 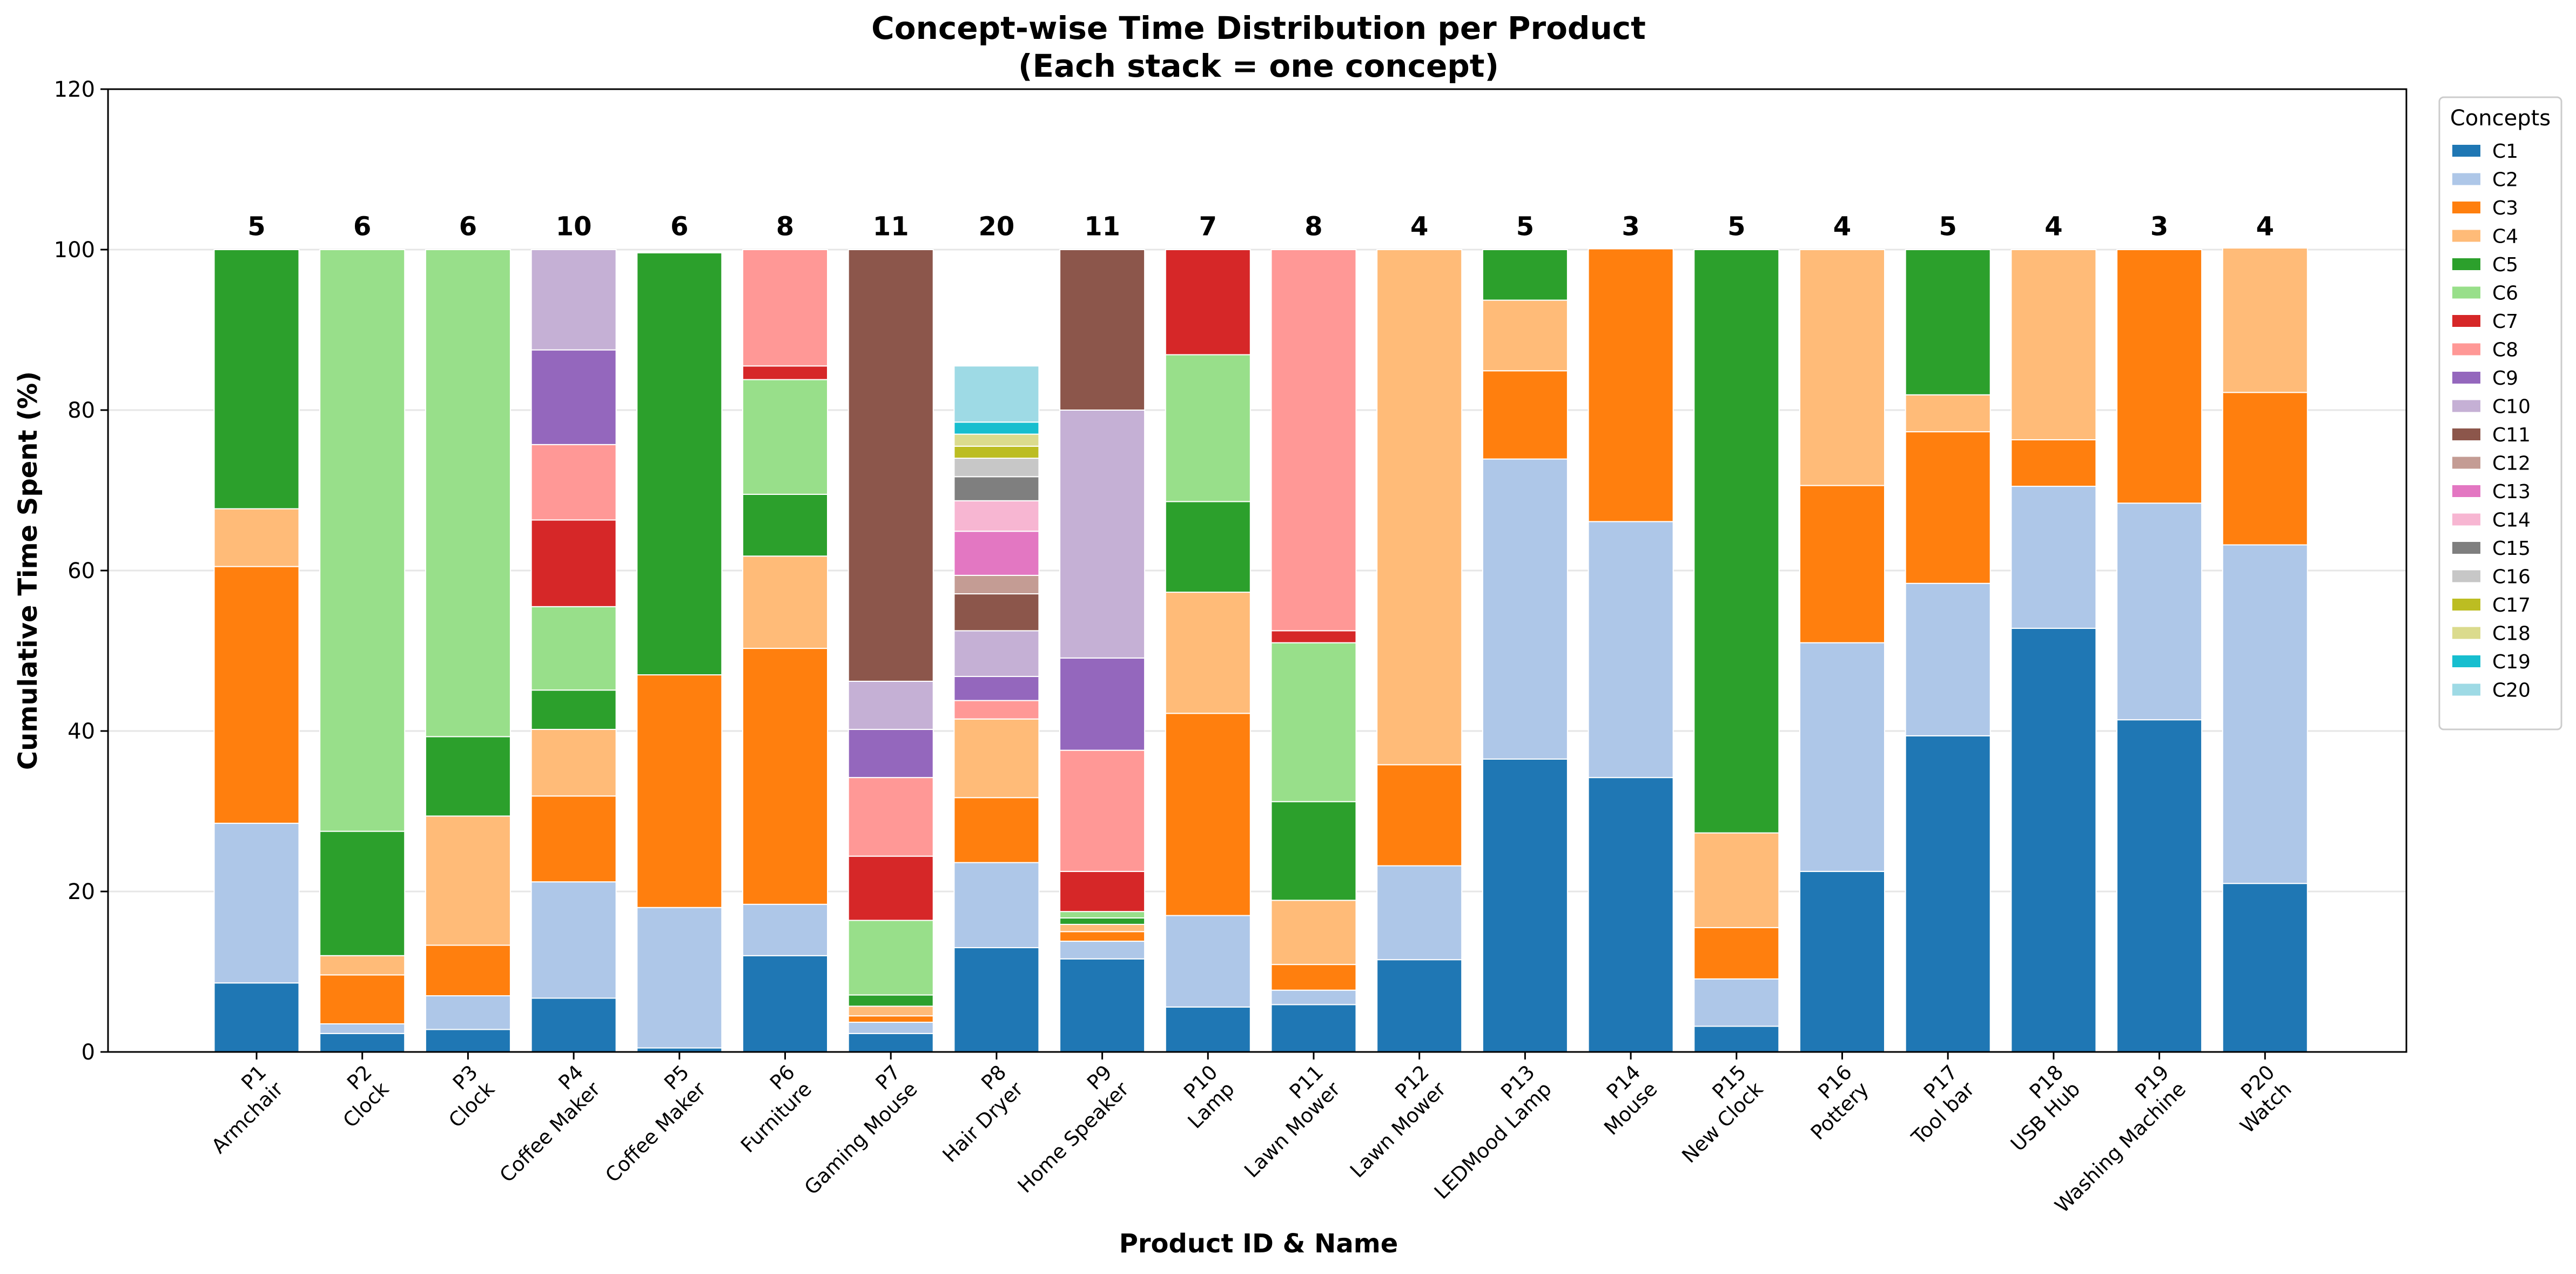 I want to click on bar-segment-p20-c4, so click(x=2265, y=320).